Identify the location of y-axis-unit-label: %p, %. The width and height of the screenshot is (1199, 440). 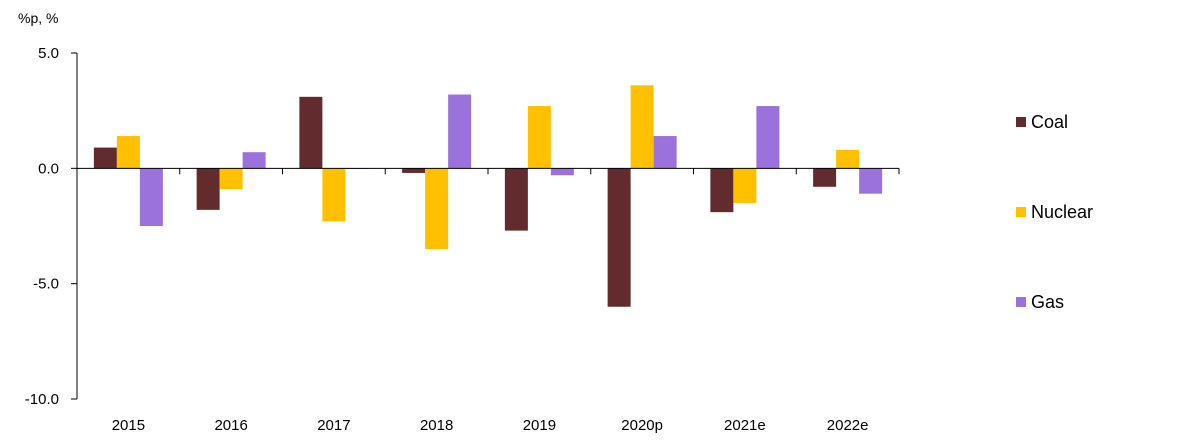
(38, 18).